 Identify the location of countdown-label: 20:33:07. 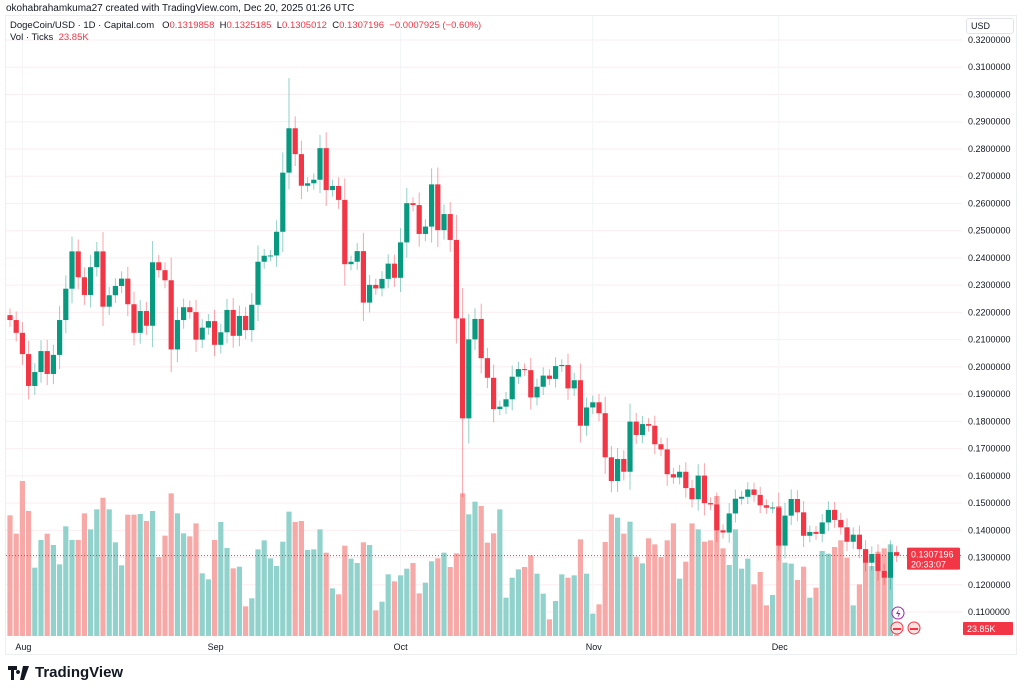
(928, 565).